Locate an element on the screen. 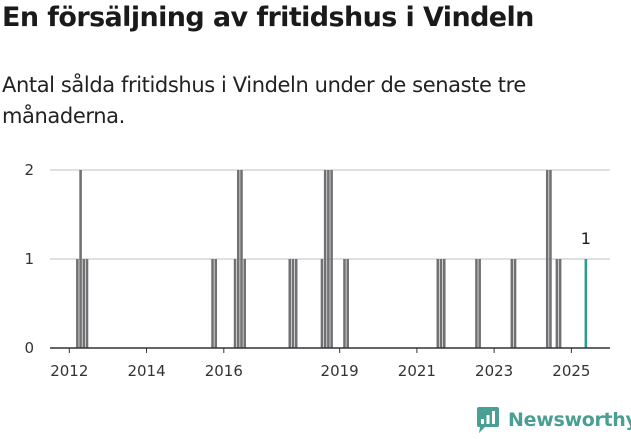 The image size is (631, 439). x-tick-label: 2019 is located at coordinates (340, 371).